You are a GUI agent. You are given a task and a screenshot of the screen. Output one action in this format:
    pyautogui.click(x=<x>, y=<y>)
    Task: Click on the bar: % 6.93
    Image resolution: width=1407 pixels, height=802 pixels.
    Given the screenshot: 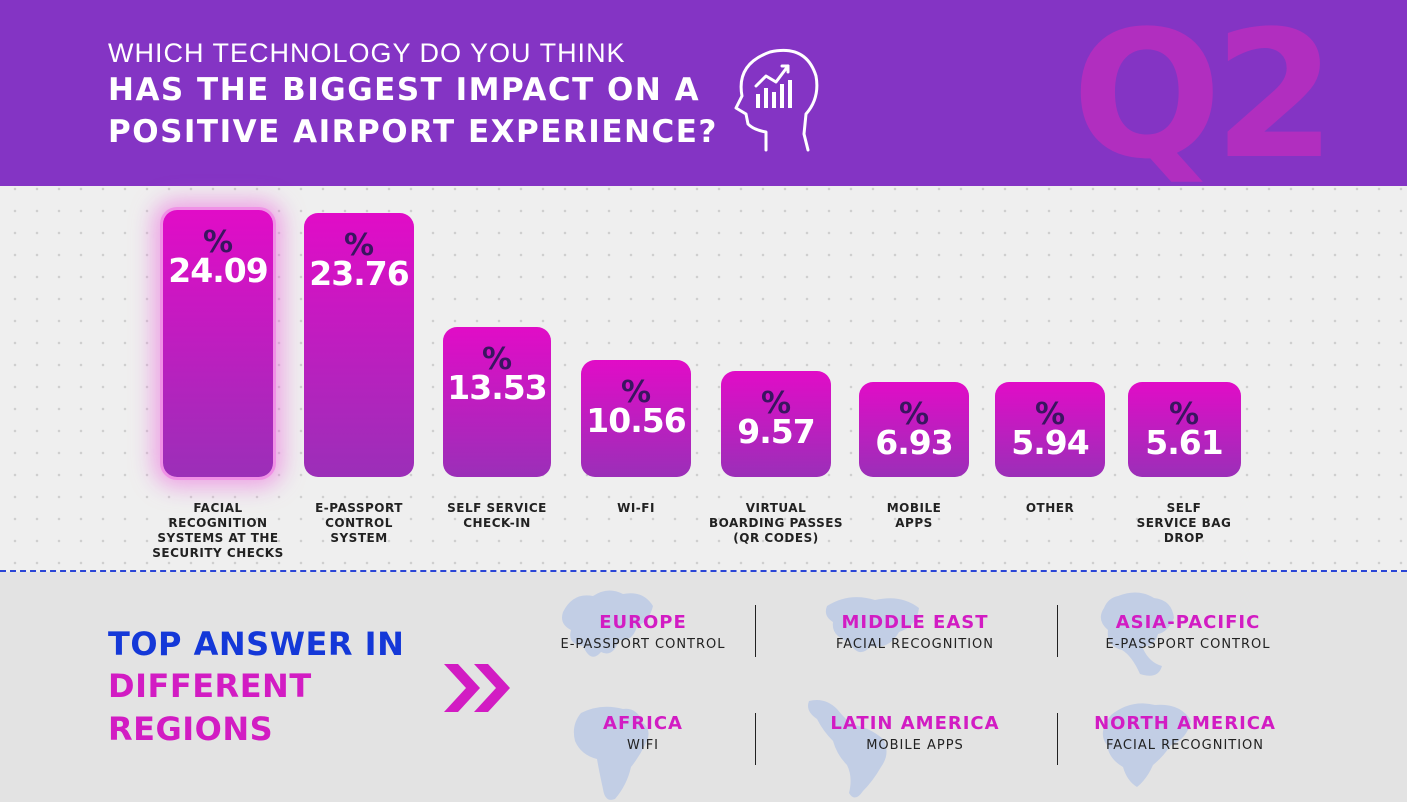 What is the action you would take?
    pyautogui.click(x=914, y=429)
    